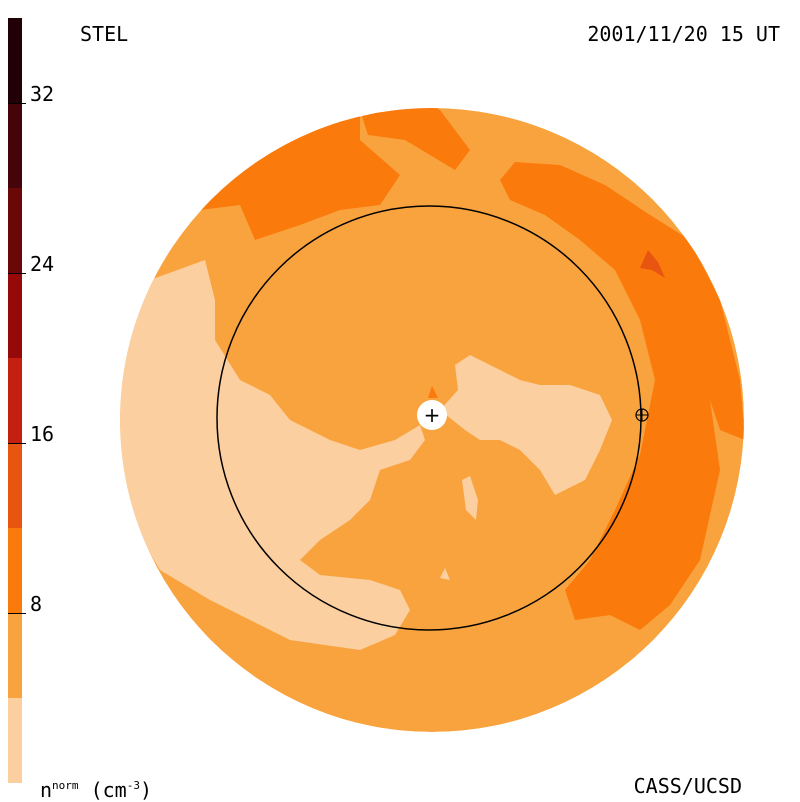  I want to click on sun-symbol: +, so click(432, 415).